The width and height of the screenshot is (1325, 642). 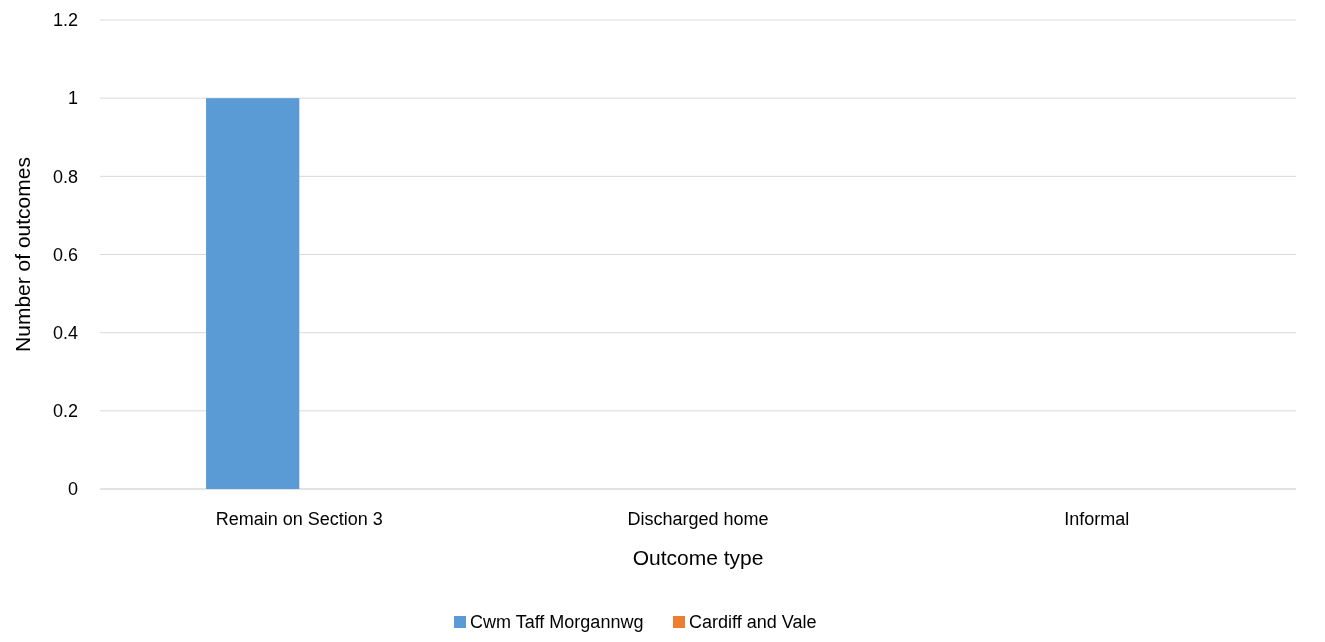 I want to click on y-tick-label: 0.6, so click(x=65, y=254).